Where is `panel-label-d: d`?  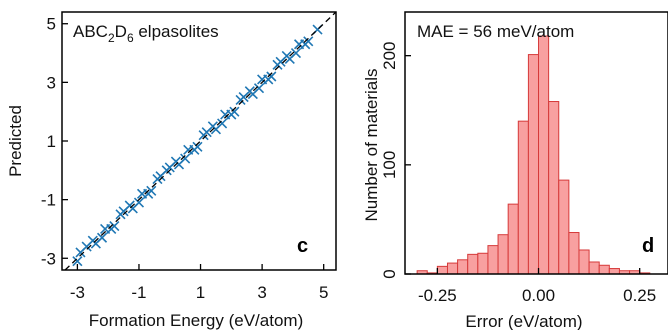 panel-label-d: d is located at coordinates (648, 246).